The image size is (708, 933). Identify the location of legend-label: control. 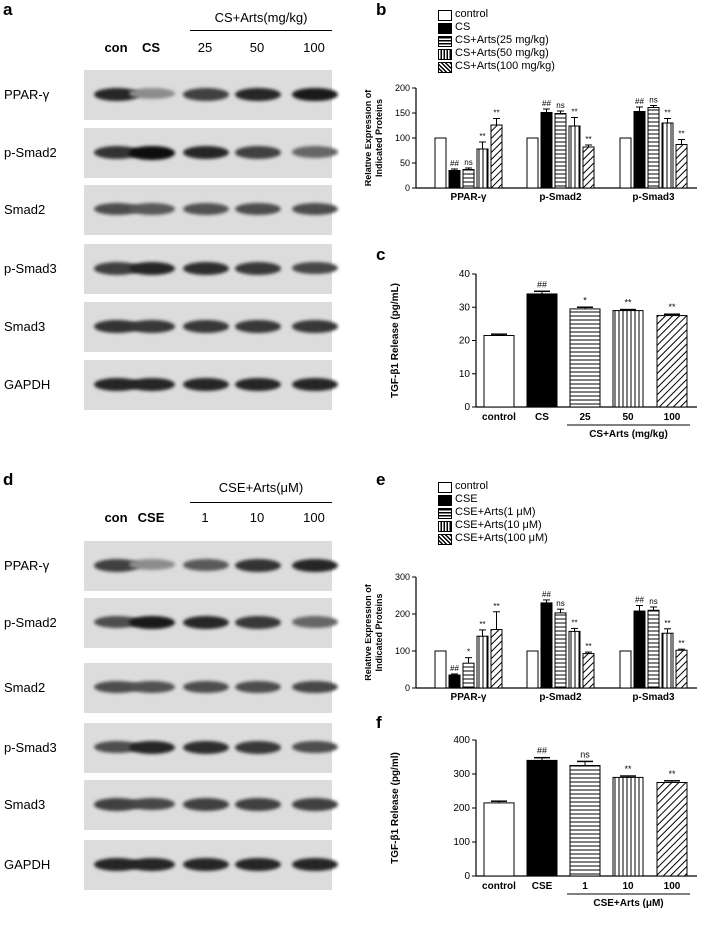
(472, 486).